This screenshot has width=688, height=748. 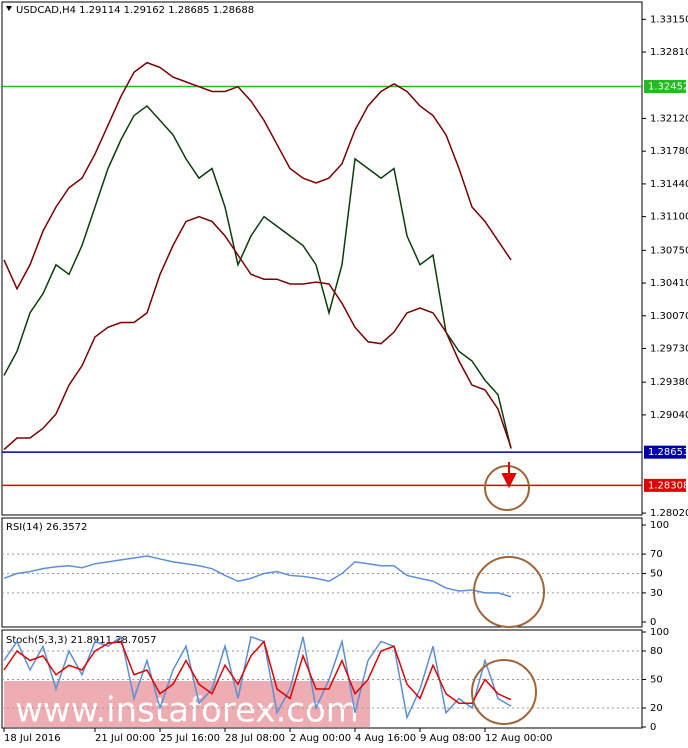 I want to click on y-tick-label: 1.30070, so click(x=669, y=316).